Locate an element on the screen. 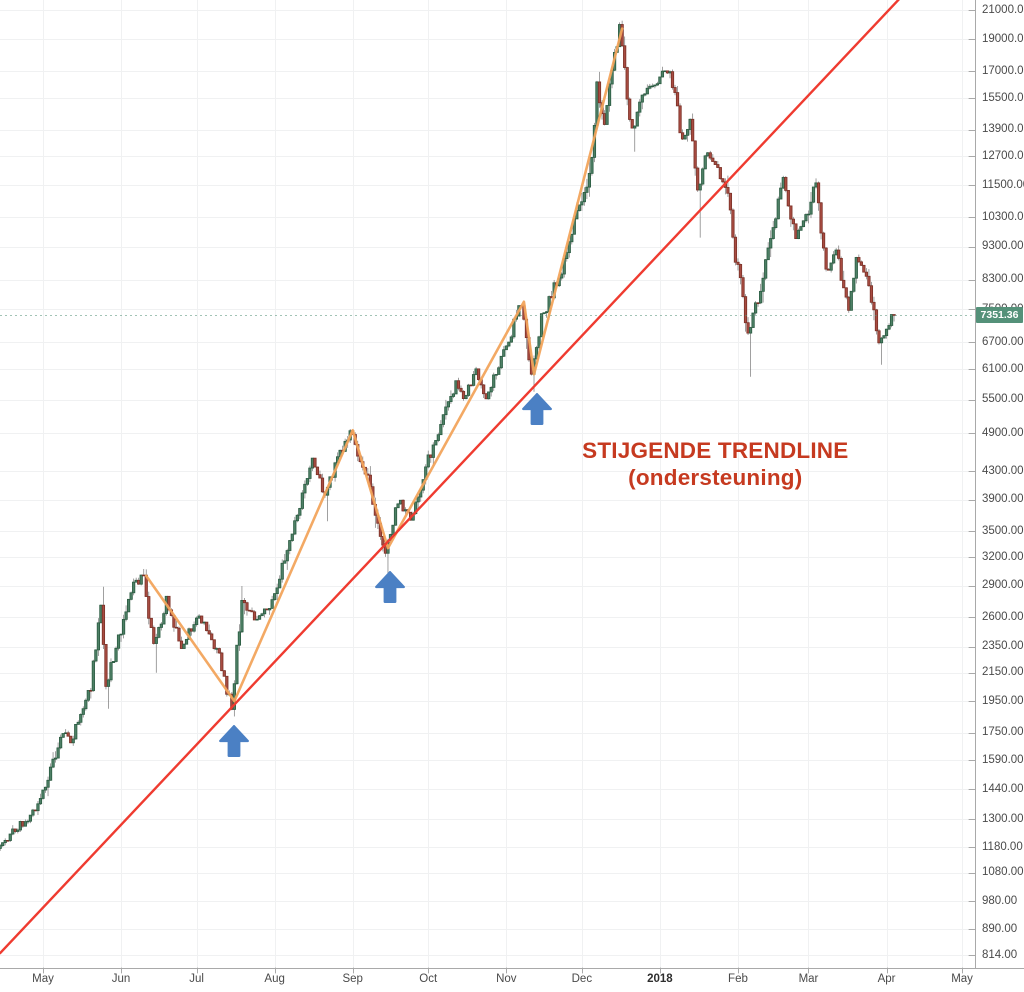  price-axis-label: 3900.00 is located at coordinates (1003, 499).